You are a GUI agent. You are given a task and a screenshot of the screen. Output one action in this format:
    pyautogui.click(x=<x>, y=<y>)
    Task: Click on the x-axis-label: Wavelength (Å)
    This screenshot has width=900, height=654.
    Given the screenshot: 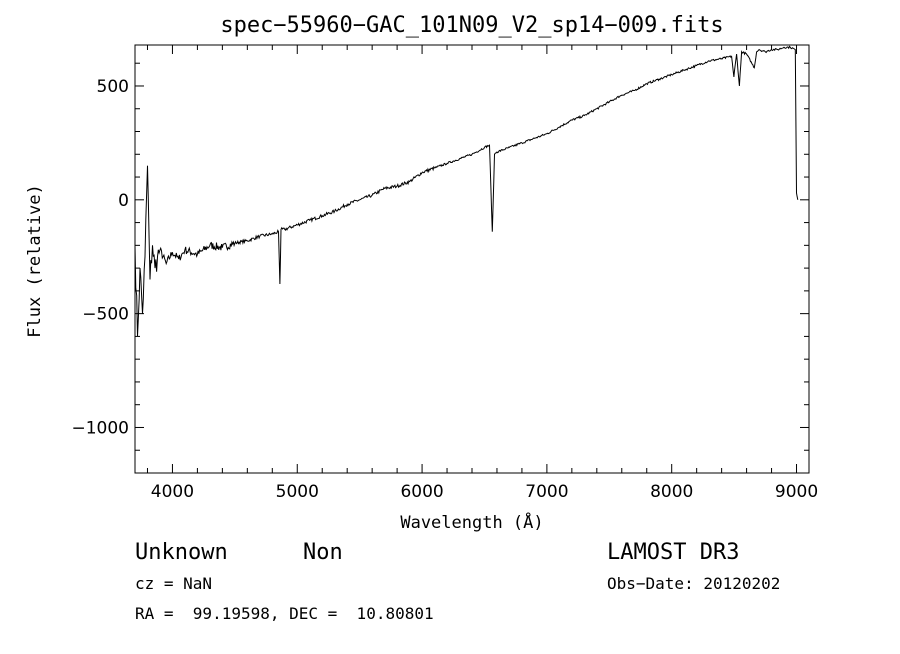 What is the action you would take?
    pyautogui.click(x=471, y=522)
    